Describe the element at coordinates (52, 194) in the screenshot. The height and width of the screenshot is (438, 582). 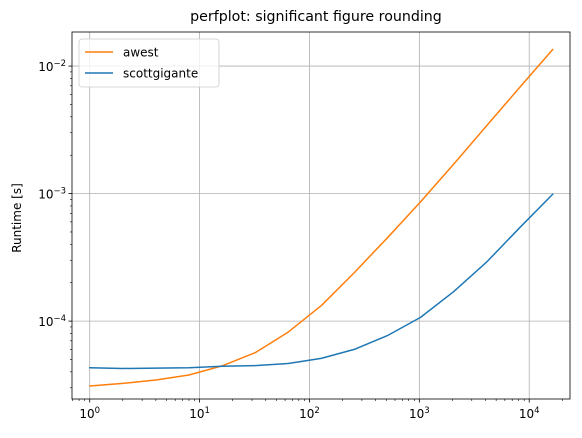
I see `y-tick-label: 10⁻³` at that location.